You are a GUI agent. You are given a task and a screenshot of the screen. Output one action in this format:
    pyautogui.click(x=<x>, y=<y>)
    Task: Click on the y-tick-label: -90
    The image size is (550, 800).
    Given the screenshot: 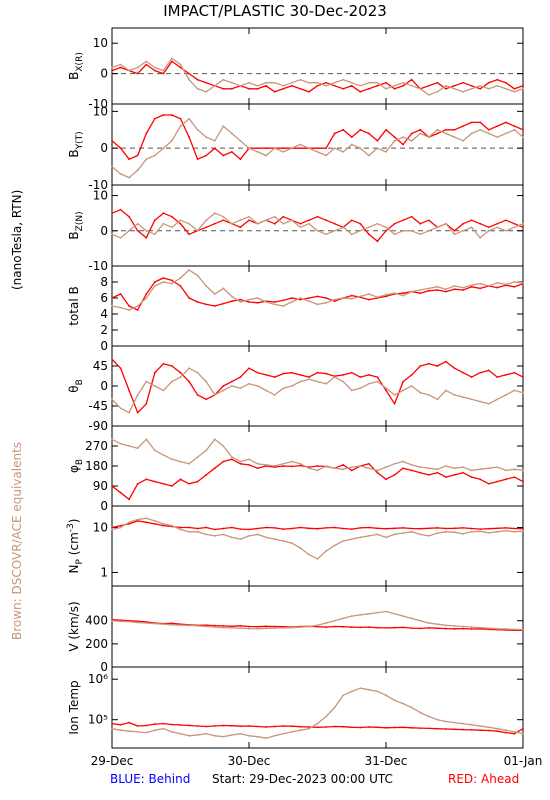 What is the action you would take?
    pyautogui.click(x=98, y=426)
    